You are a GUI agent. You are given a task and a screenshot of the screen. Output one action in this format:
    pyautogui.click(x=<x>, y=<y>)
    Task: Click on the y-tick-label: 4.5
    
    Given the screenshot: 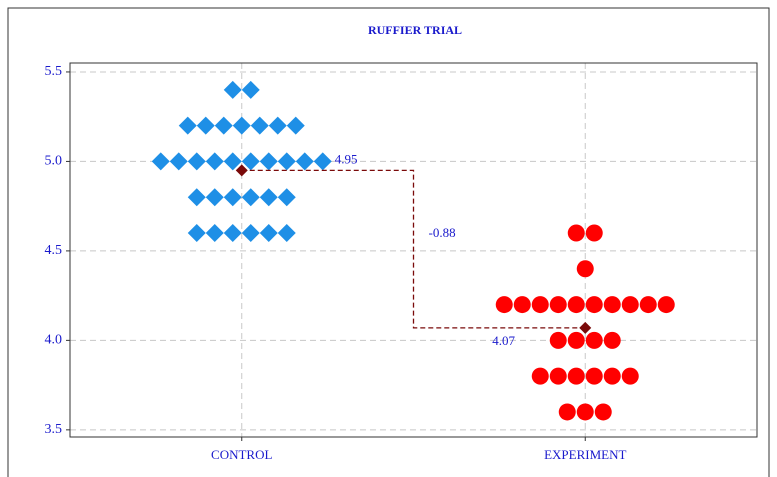 What is the action you would take?
    pyautogui.click(x=54, y=250)
    